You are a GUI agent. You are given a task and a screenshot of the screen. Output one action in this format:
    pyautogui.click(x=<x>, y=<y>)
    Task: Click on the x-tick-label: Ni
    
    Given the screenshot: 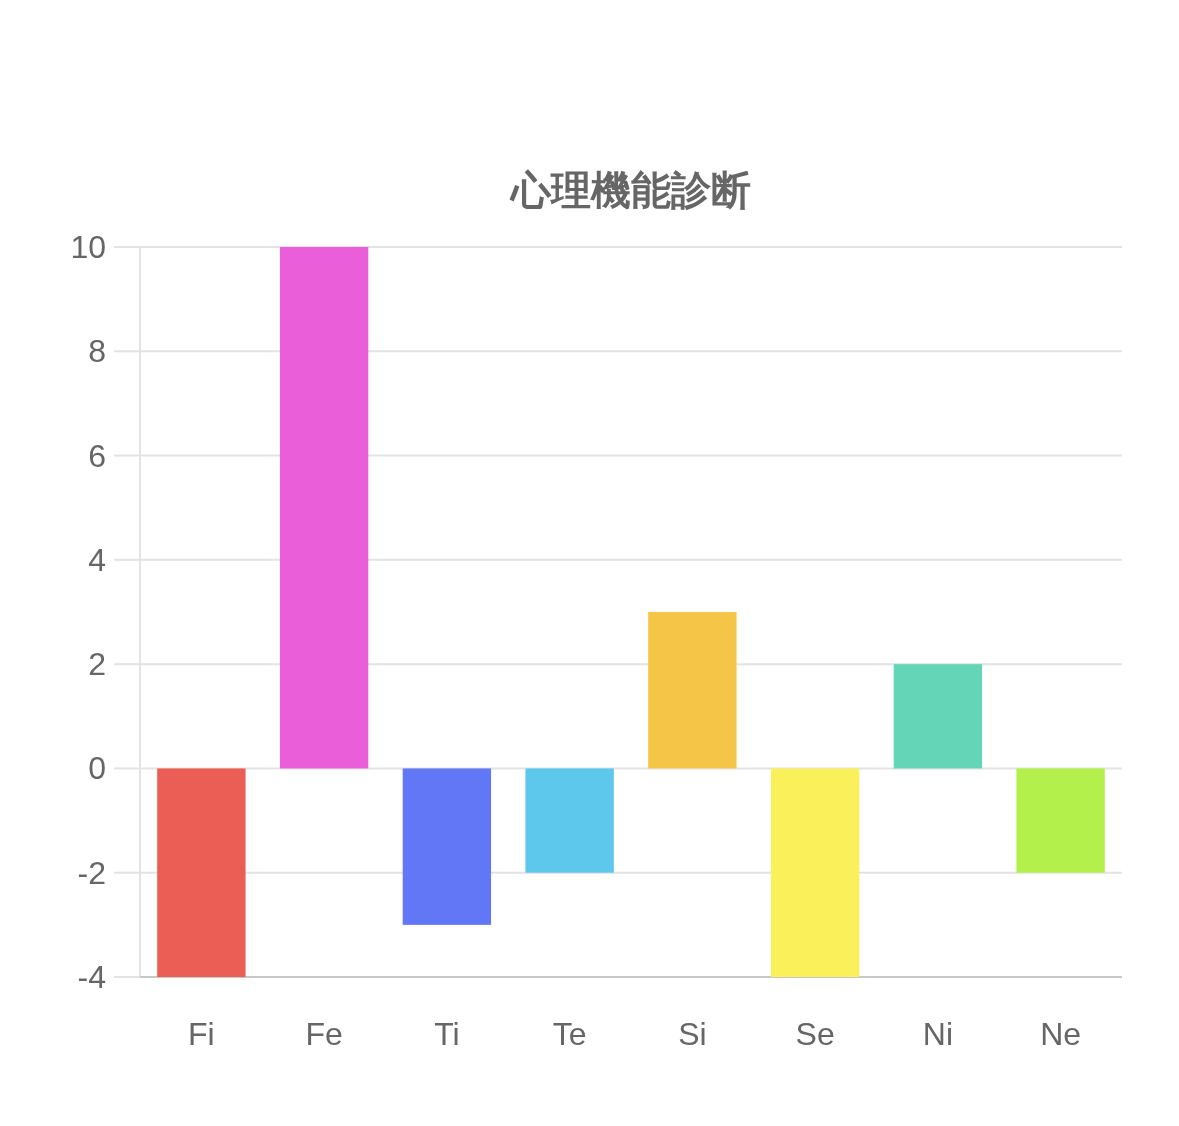 What is the action you would take?
    pyautogui.click(x=937, y=1034)
    